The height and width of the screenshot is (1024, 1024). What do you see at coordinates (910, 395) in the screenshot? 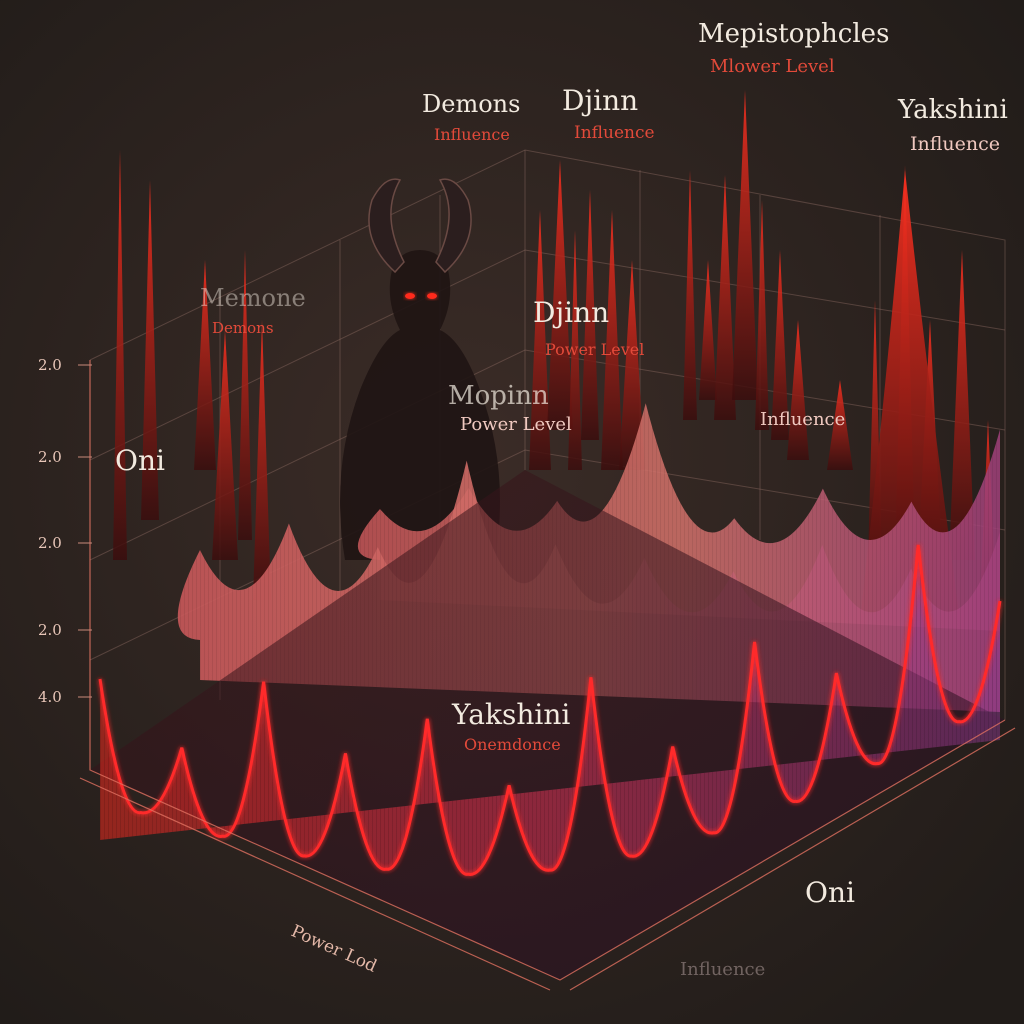
I see `tall-spike` at bounding box center [910, 395].